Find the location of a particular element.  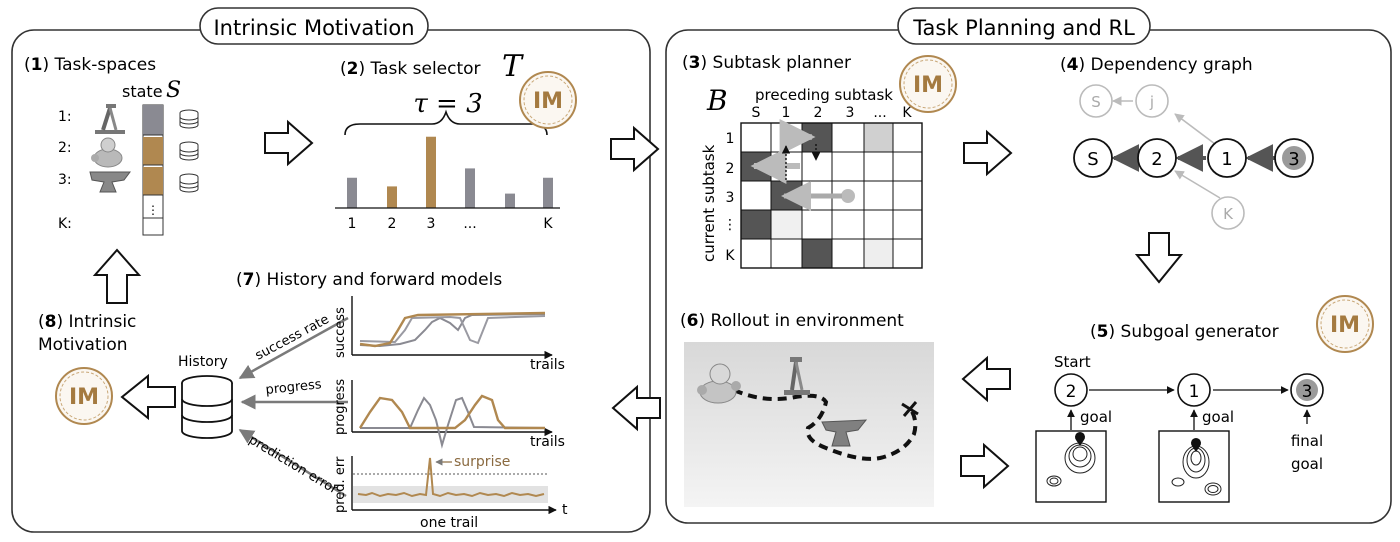

rollout-path is located at coordinates (825, 424).